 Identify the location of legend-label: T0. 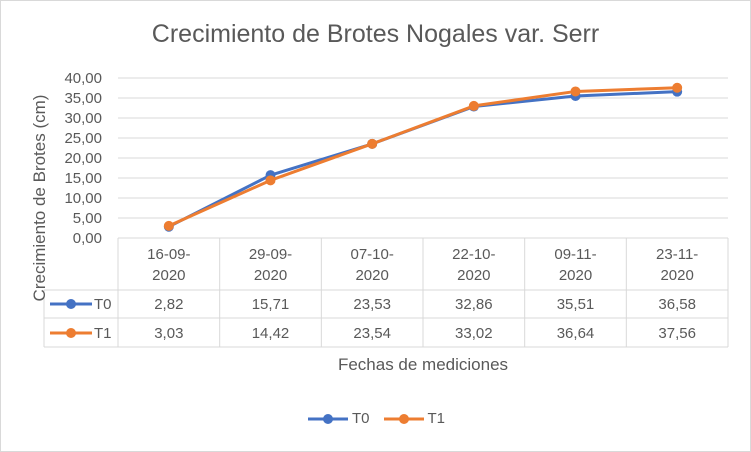
(360, 418).